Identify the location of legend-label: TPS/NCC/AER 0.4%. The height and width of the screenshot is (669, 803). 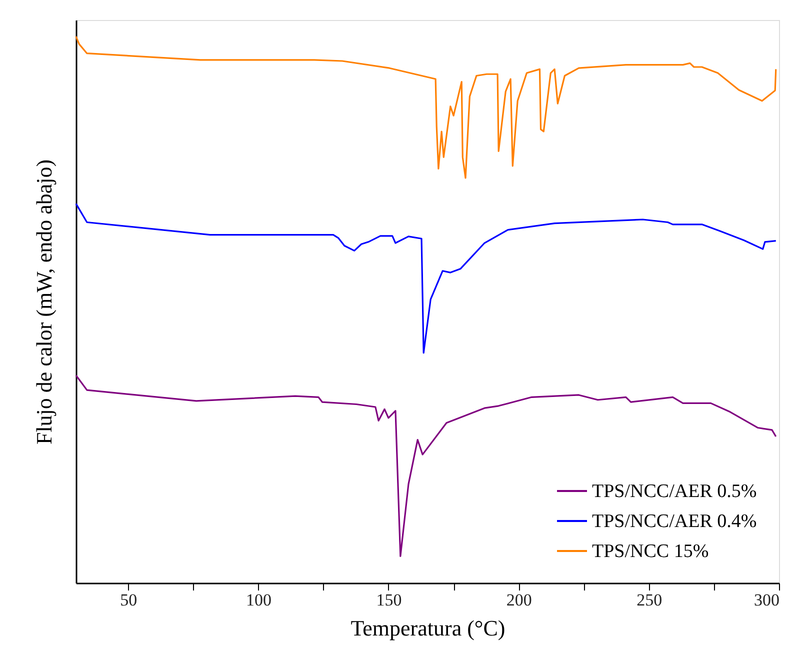
(674, 521).